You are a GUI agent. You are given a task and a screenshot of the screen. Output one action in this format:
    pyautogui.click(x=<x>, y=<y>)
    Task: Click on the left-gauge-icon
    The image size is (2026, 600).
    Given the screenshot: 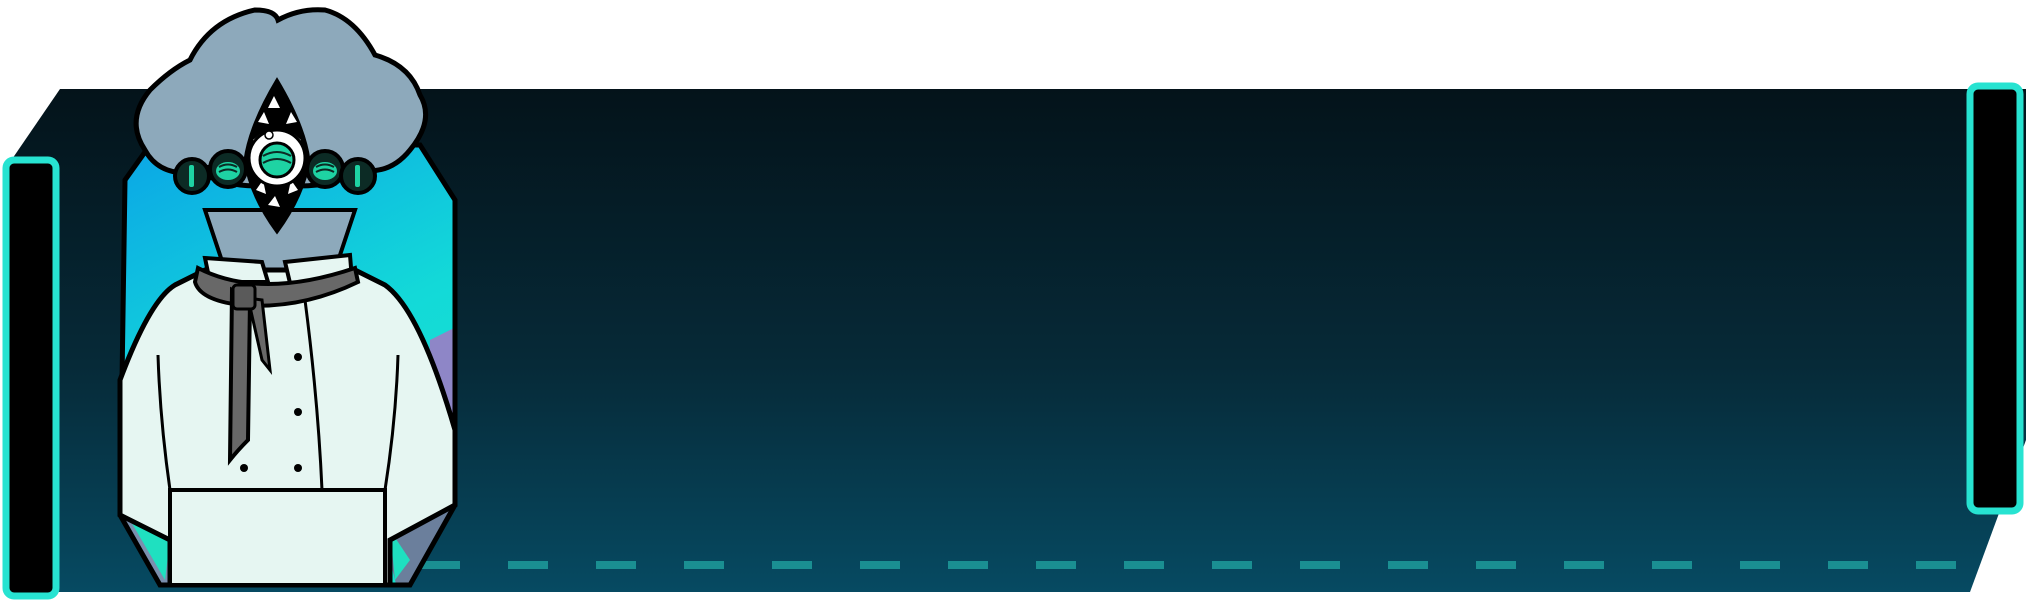 What is the action you would take?
    pyautogui.click(x=31, y=378)
    